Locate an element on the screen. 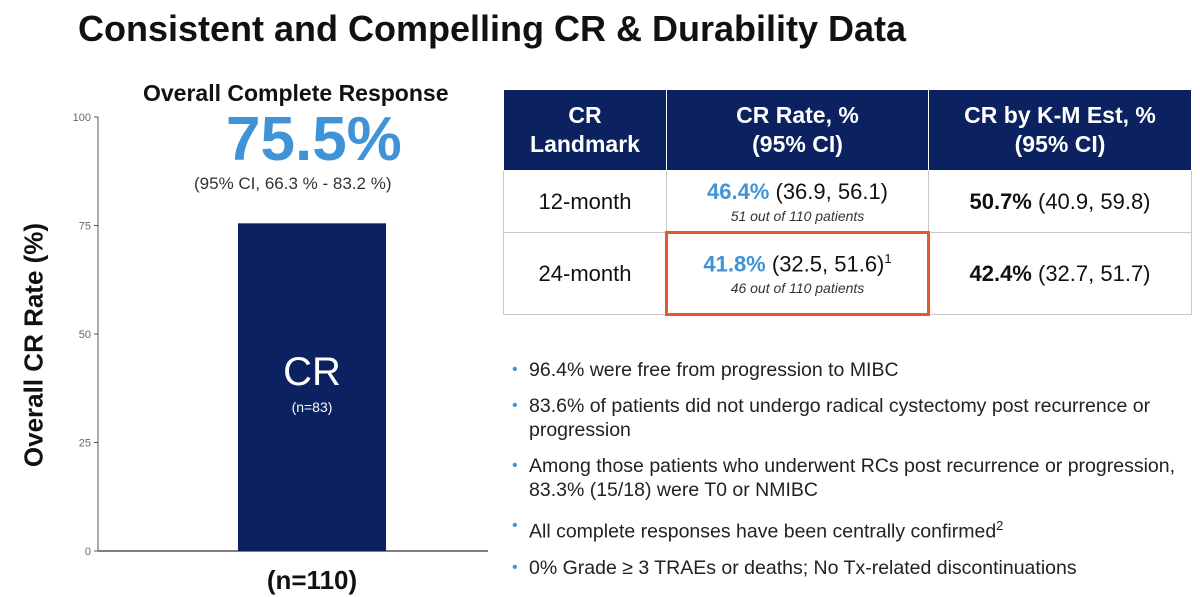 The image size is (1200, 597). bar-cr is located at coordinates (312, 387).